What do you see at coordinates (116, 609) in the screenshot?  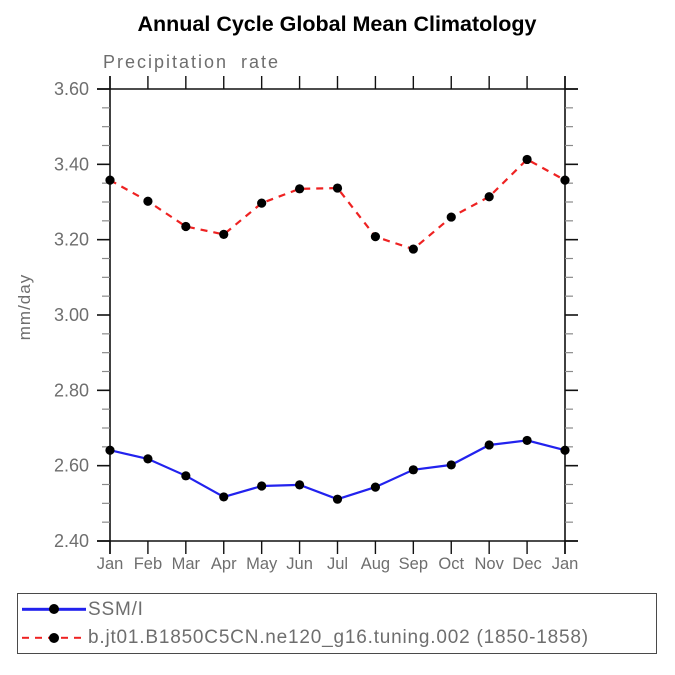 I see `legend-label-ssmi: SSM/I` at bounding box center [116, 609].